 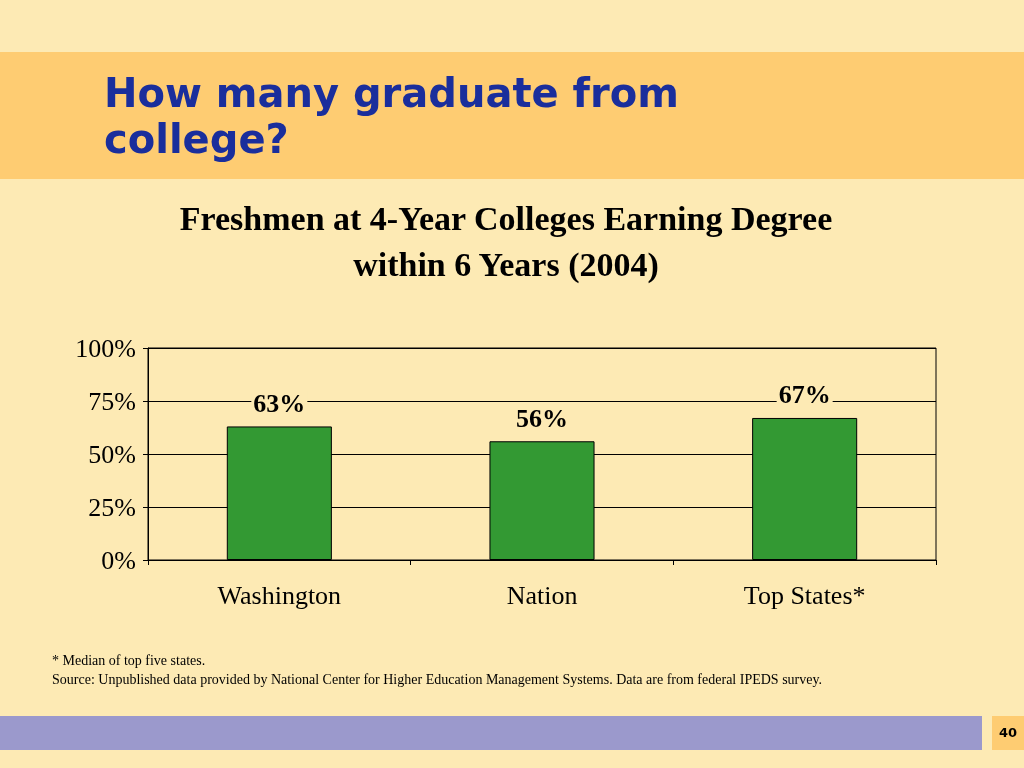 I want to click on chart-subtitle: Freshmen at 4-Year Colleges Earning Degree within 6 Years (2004), so click(x=506, y=242).